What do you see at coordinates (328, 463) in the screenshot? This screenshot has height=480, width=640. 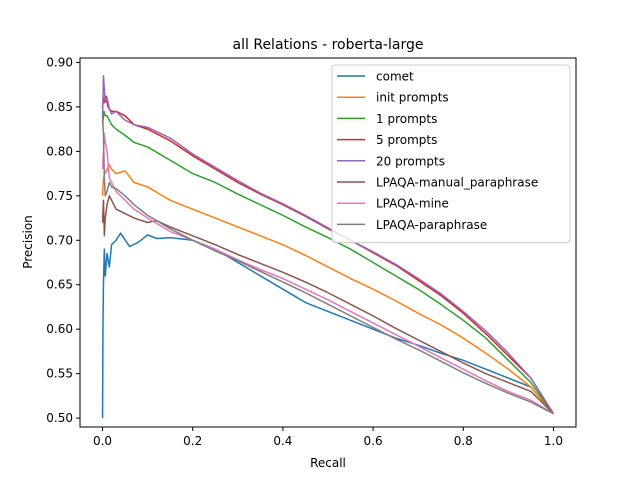 I see `x-axis-label: Recall` at bounding box center [328, 463].